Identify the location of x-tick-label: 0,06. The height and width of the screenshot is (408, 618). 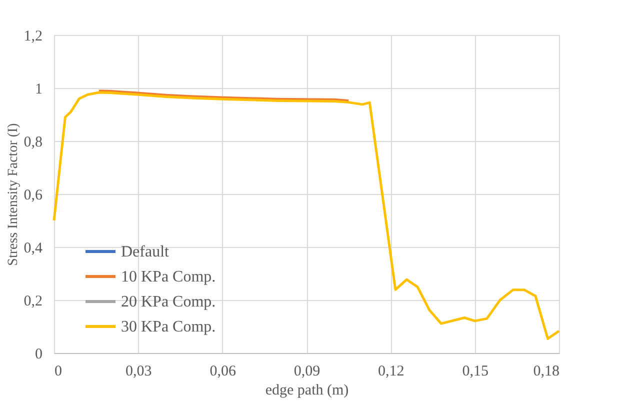
(223, 372).